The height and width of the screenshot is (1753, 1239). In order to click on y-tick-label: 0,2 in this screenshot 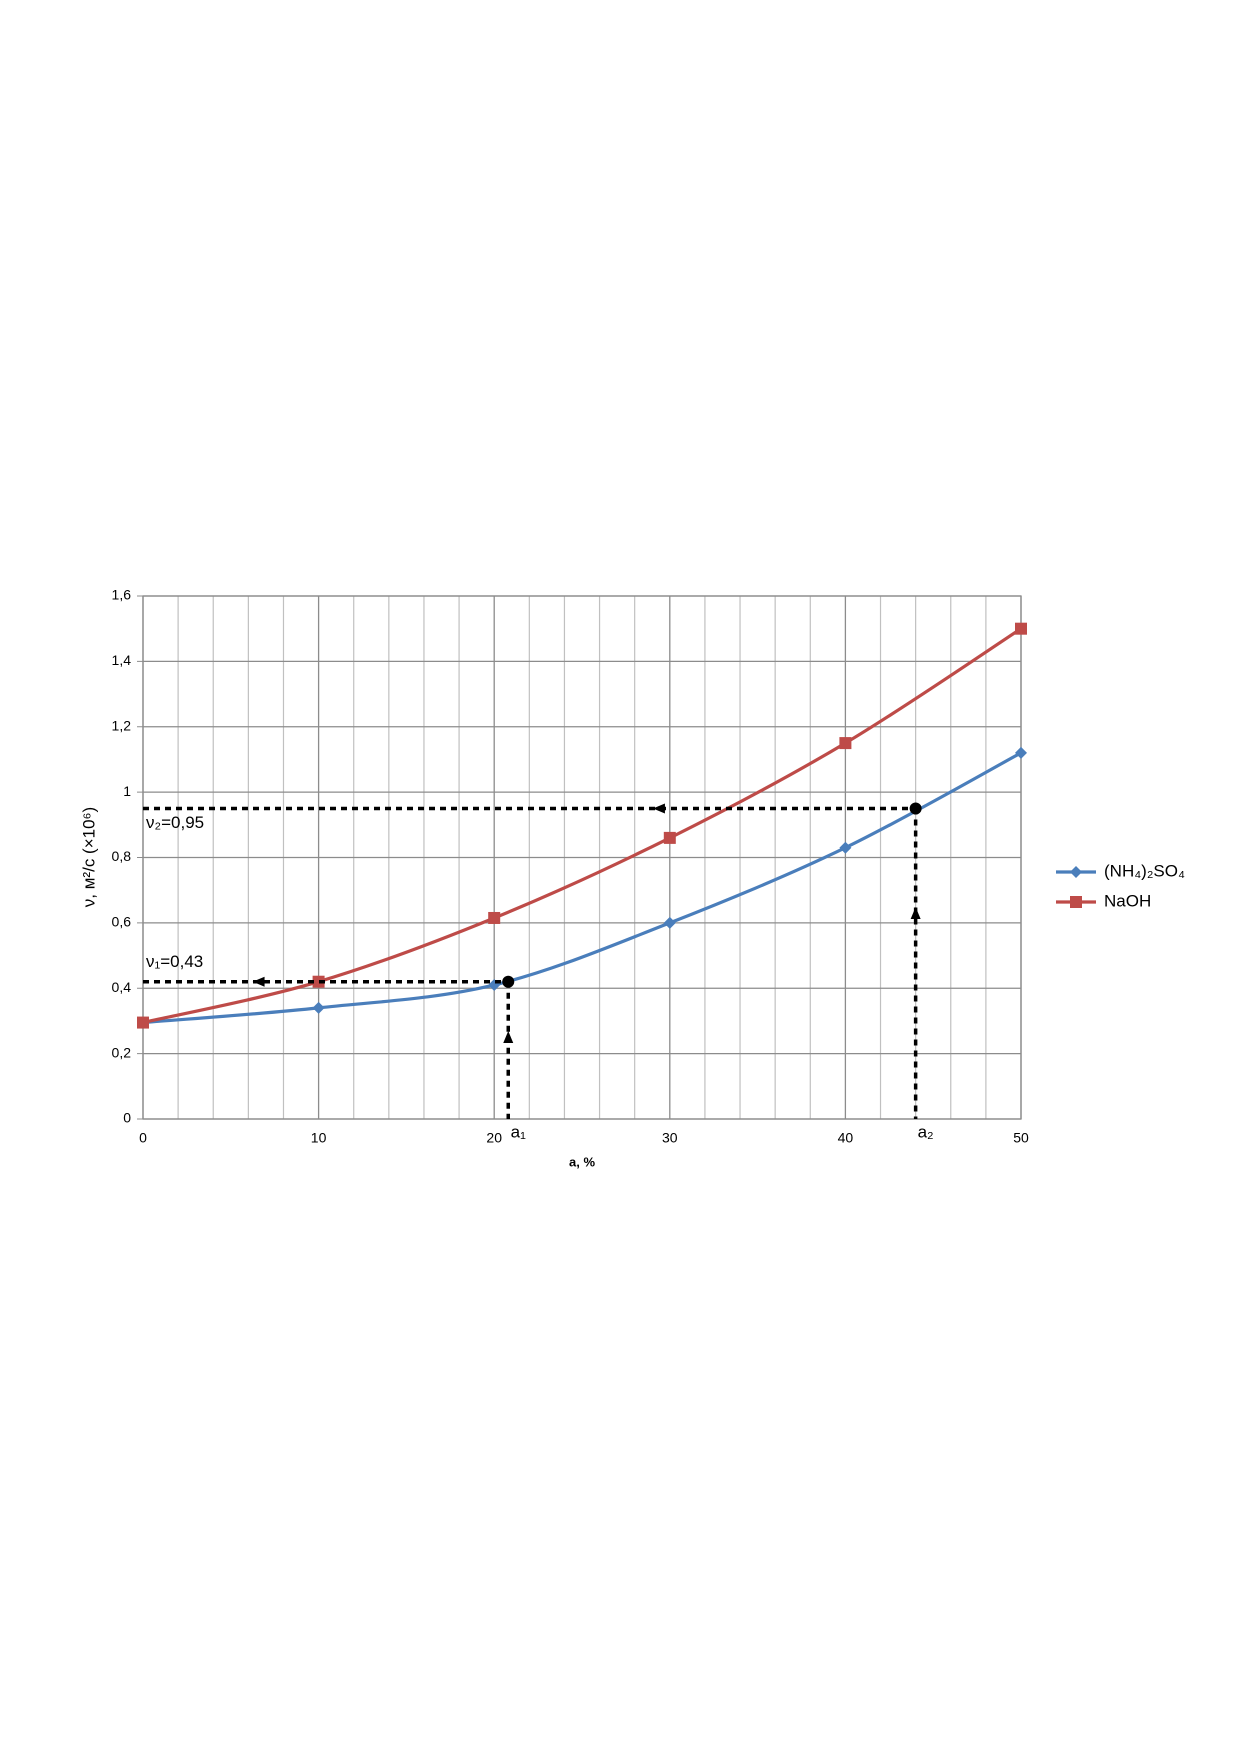, I will do `click(122, 1052)`.